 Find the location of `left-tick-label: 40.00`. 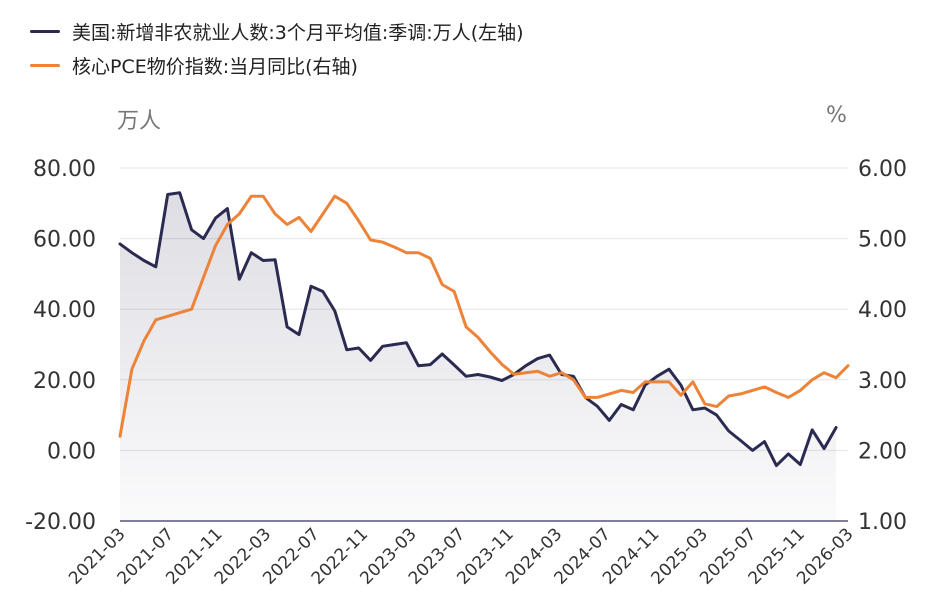

left-tick-label: 40.00 is located at coordinates (64, 310).